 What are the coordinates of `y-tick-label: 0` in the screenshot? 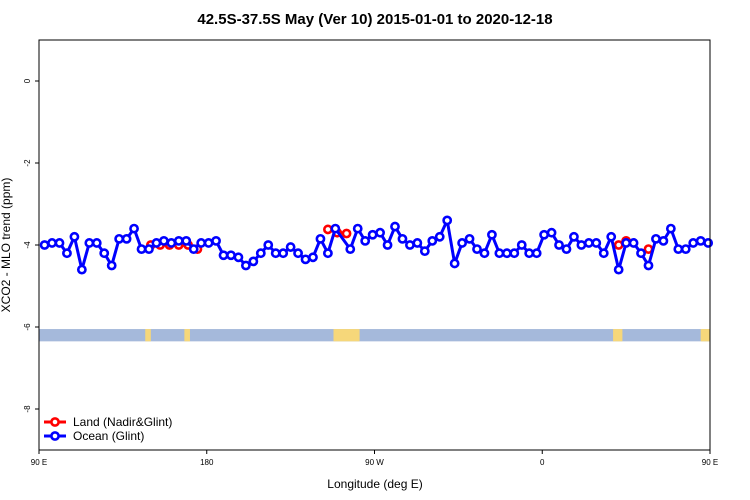 It's located at (27, 80).